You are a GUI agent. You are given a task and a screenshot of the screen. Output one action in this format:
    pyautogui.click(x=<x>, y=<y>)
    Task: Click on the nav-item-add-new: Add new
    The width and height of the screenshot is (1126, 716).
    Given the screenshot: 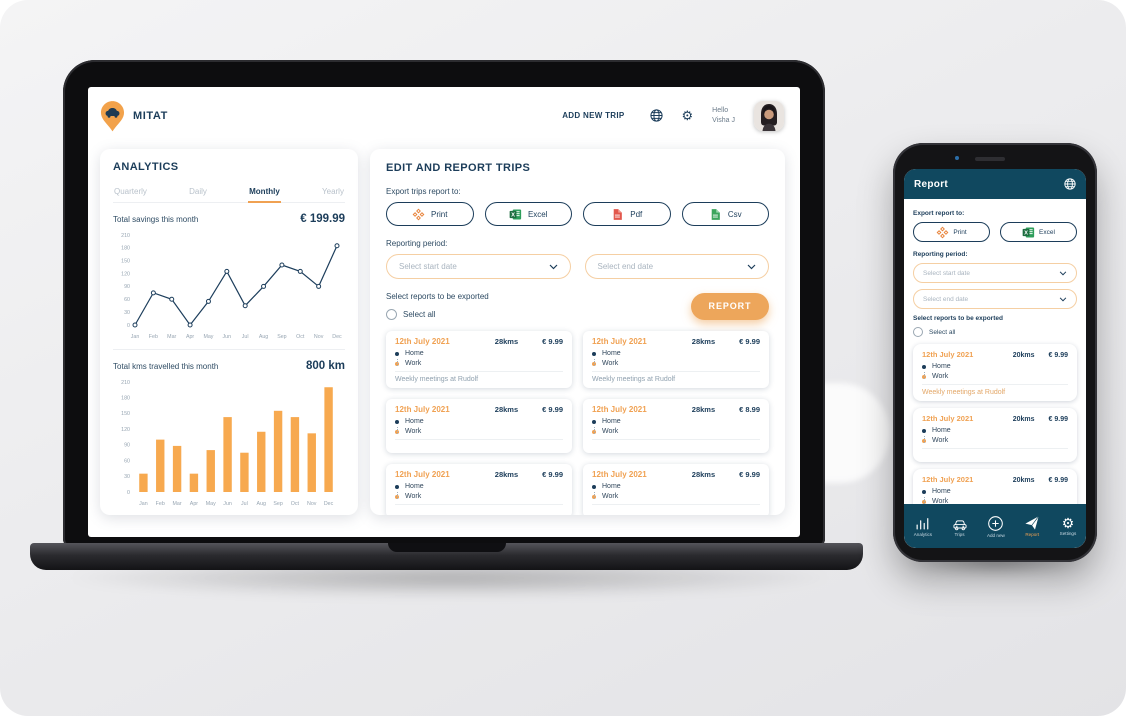 What is the action you would take?
    pyautogui.click(x=996, y=526)
    